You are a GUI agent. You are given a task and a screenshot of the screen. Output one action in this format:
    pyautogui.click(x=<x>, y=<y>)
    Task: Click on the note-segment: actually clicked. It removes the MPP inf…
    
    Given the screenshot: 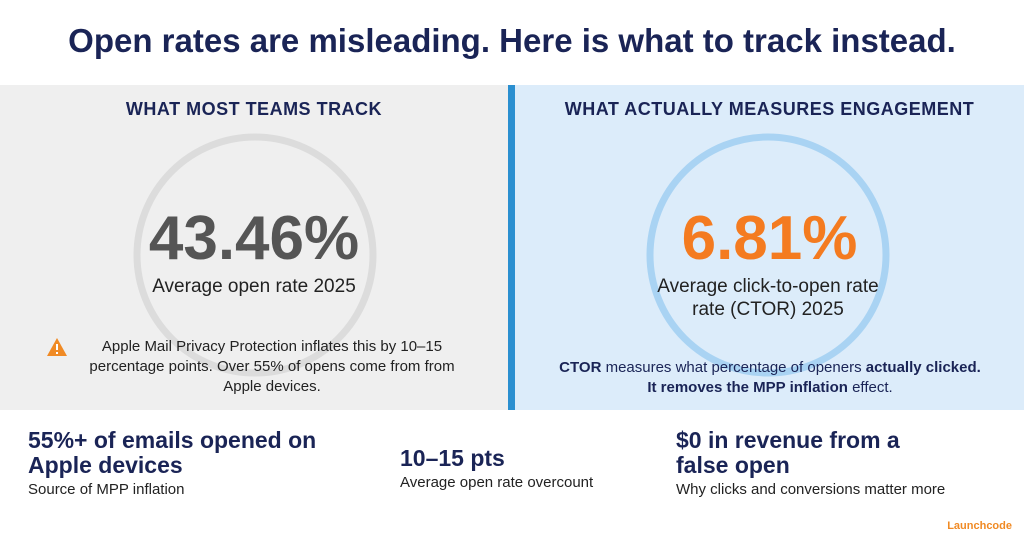 What is the action you would take?
    pyautogui.click(x=814, y=377)
    